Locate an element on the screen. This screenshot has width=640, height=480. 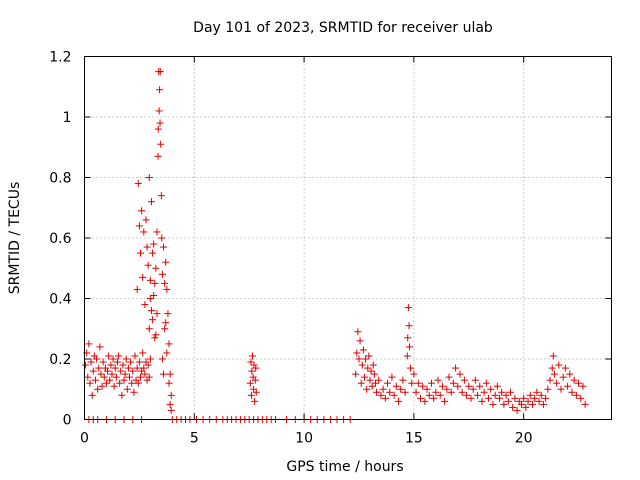
y-tick-label: 1 is located at coordinates (67, 118).